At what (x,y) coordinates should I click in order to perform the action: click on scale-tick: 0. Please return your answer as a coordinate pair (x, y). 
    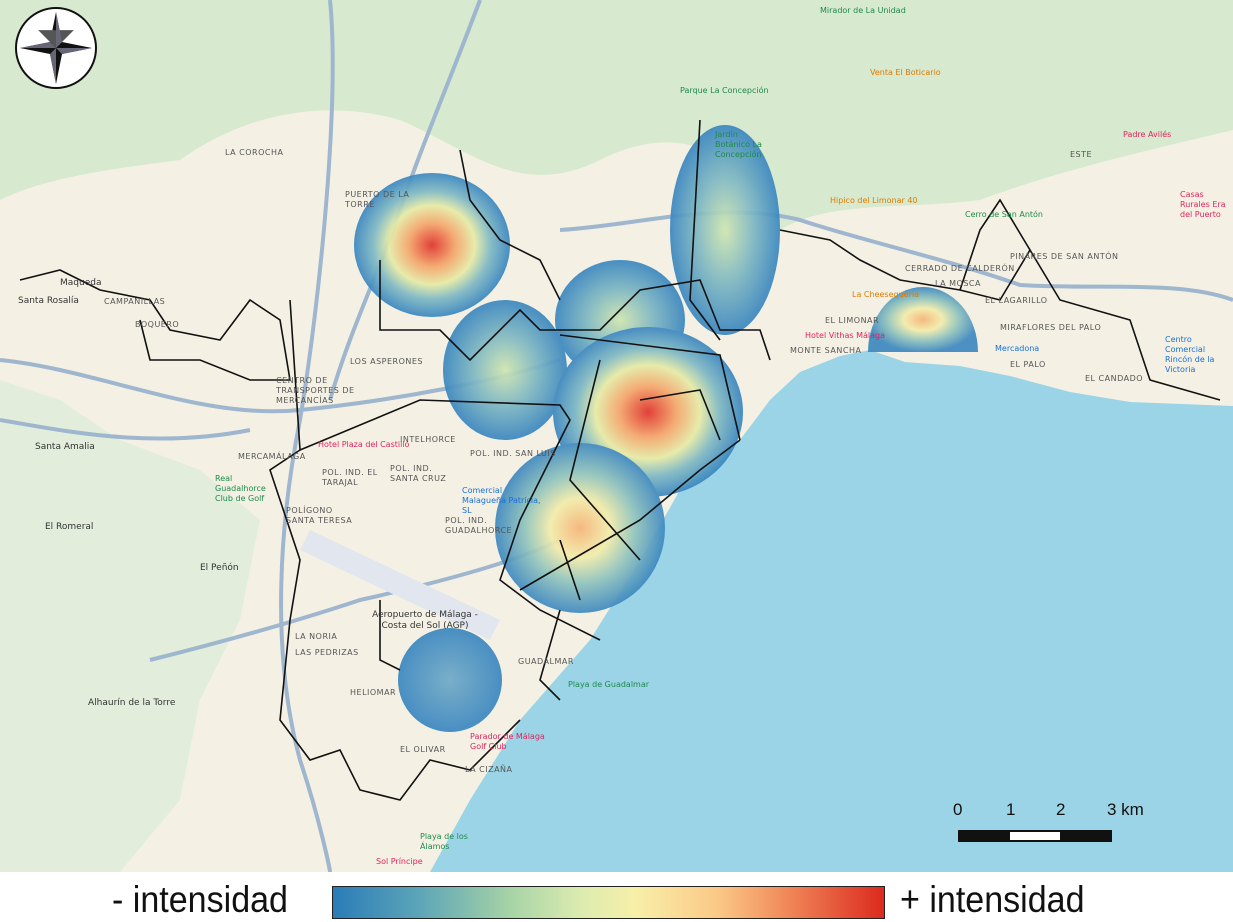
    Looking at the image, I should click on (958, 809).